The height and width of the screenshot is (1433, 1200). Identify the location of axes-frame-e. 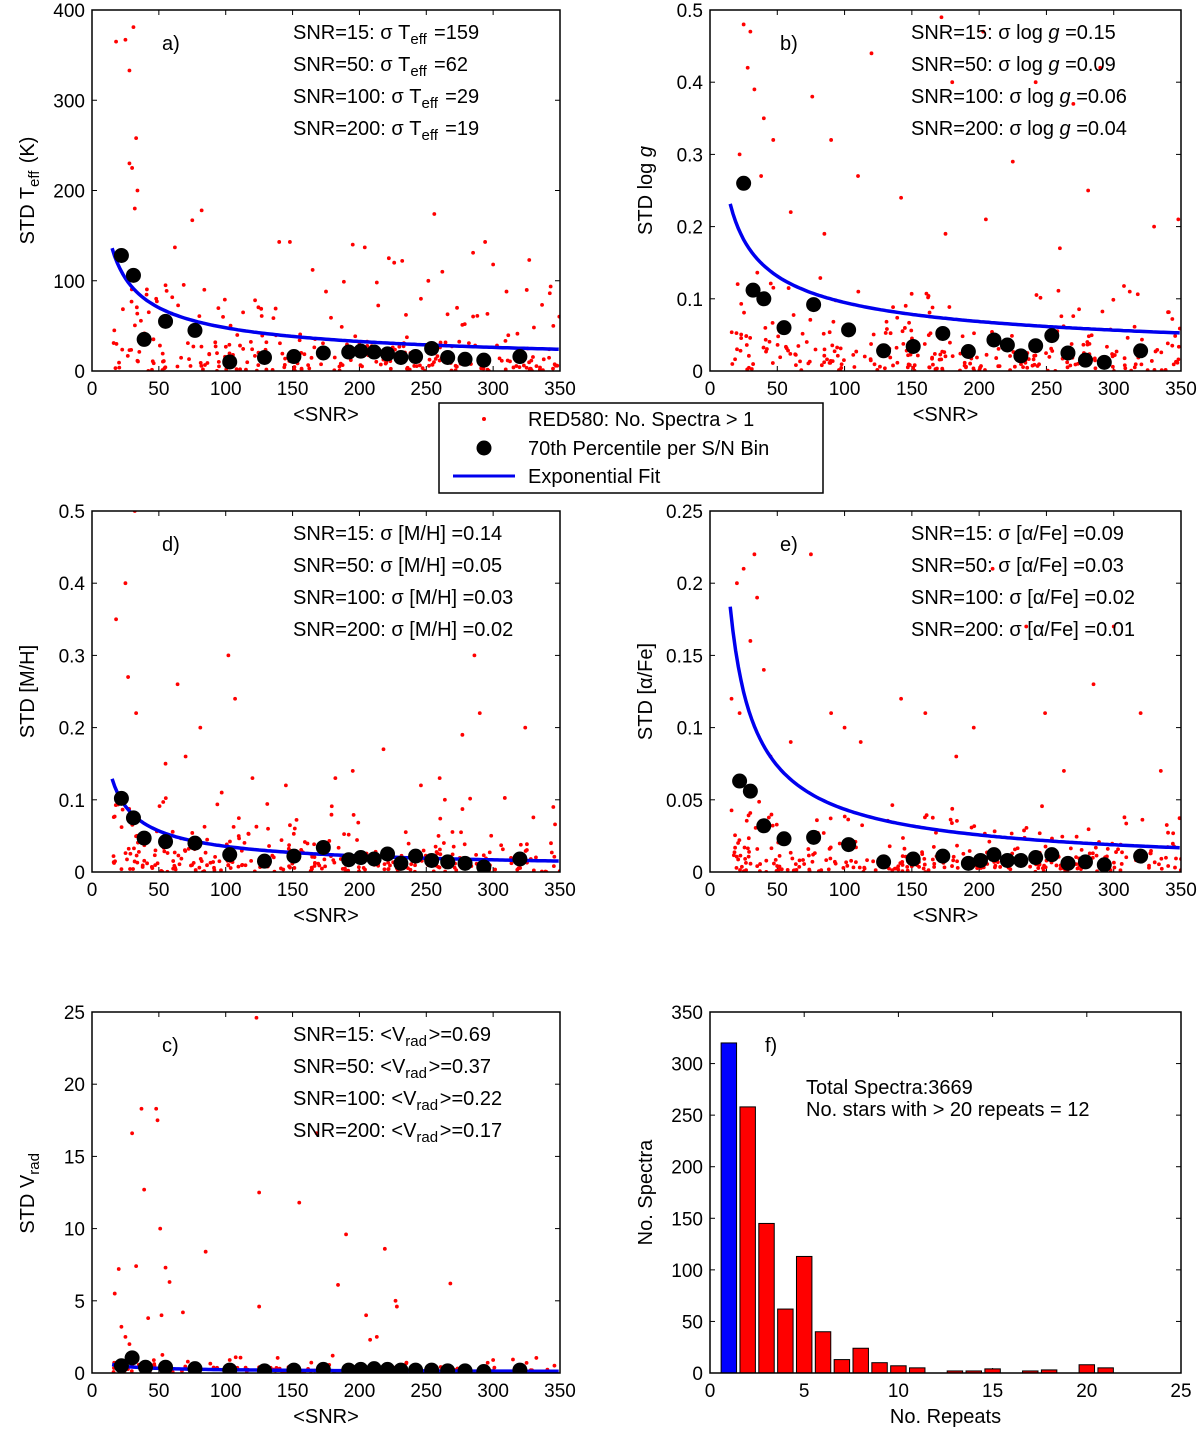
(945, 691).